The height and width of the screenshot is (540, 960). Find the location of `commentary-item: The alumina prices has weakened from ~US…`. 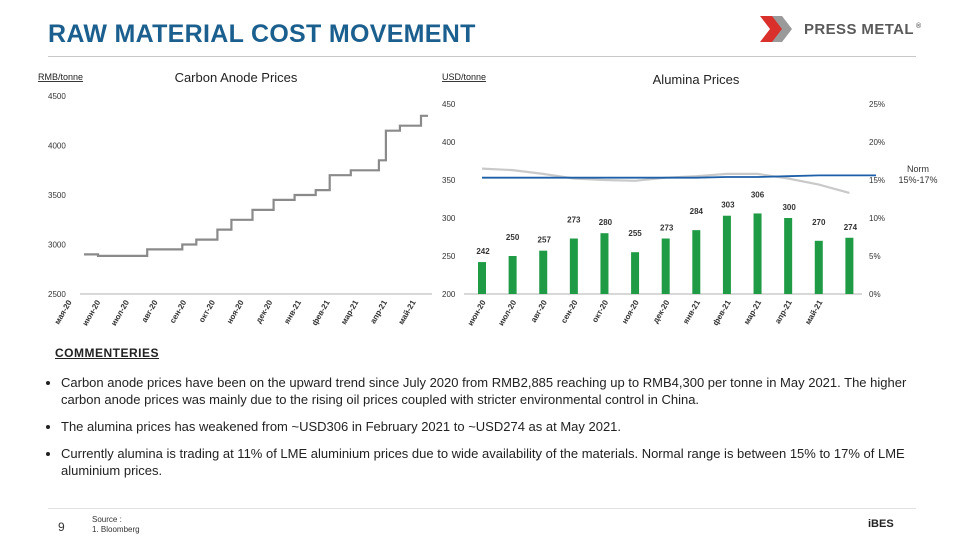

commentary-item: The alumina prices has weakened from ~US… is located at coordinates (492, 426).